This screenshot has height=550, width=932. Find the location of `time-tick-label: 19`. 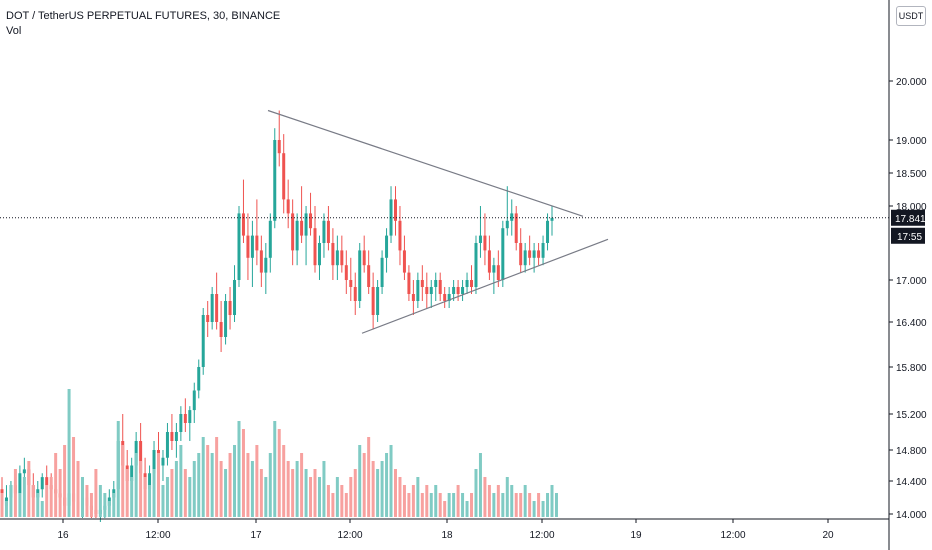

time-tick-label: 19 is located at coordinates (636, 535).